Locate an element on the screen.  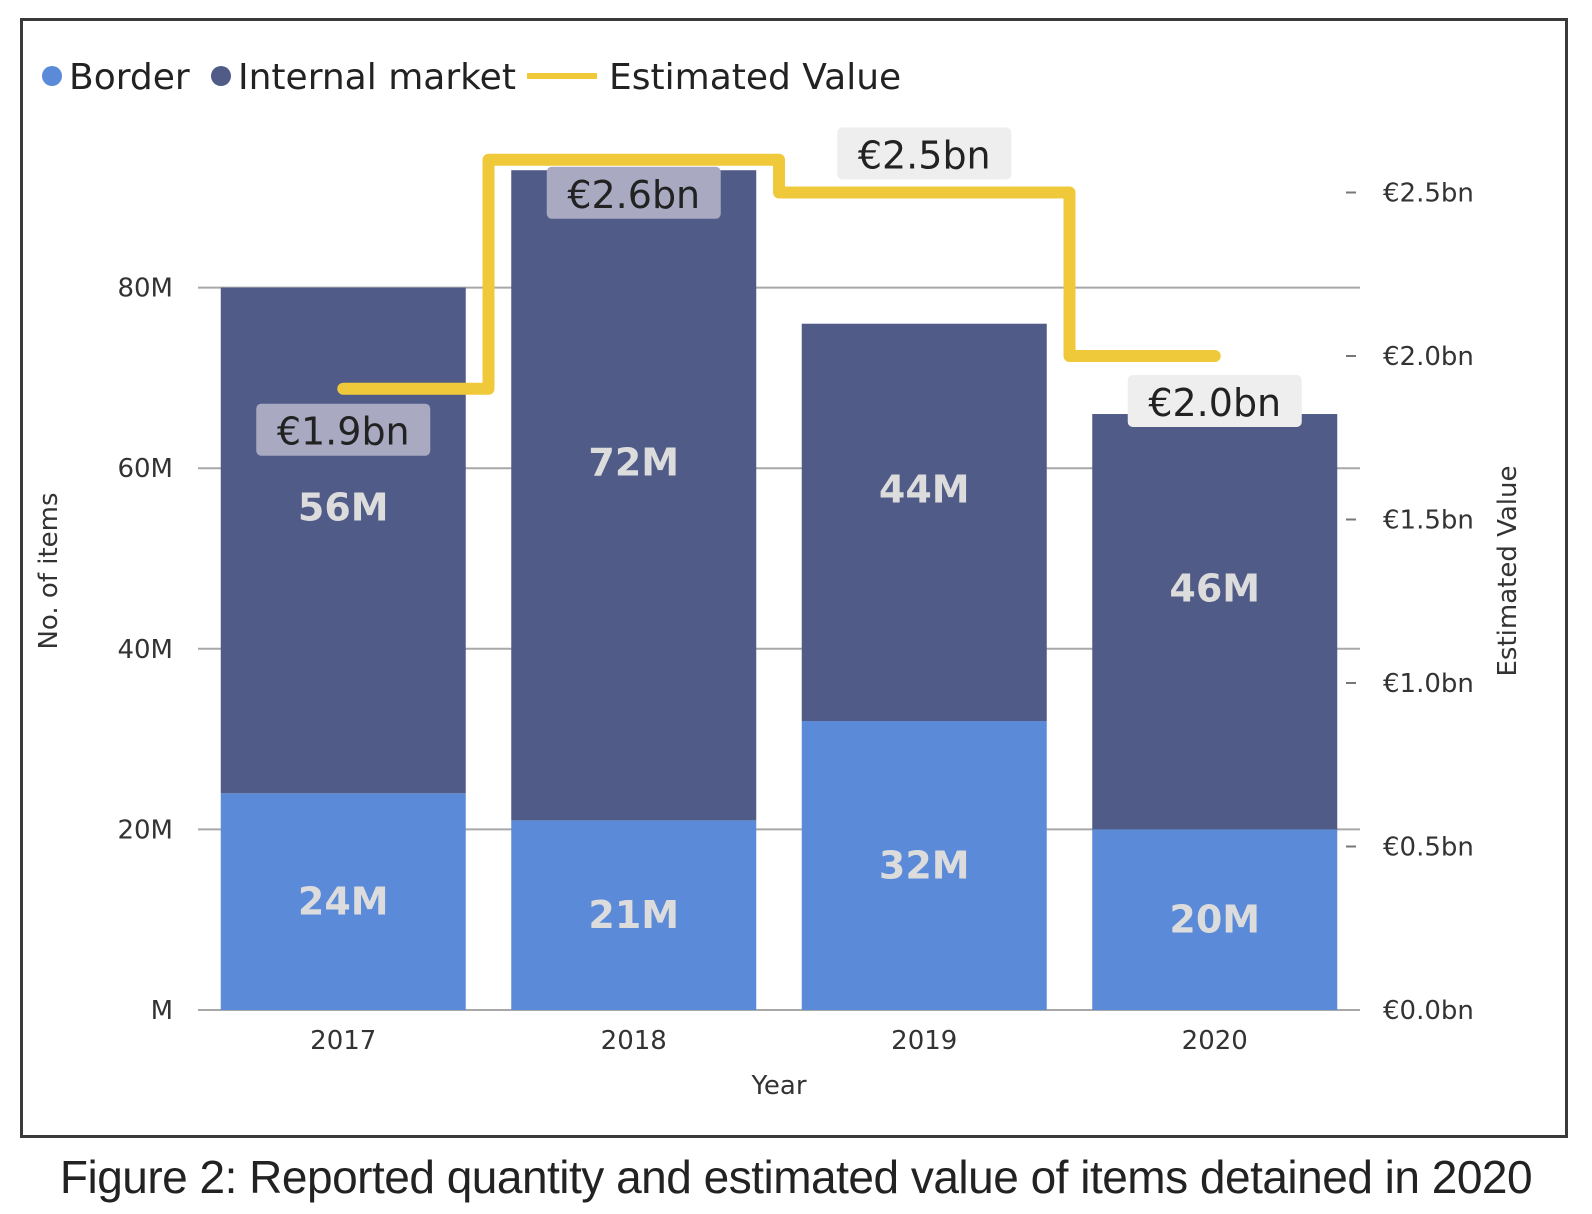
x-tick-label: 2020 is located at coordinates (1215, 1041).